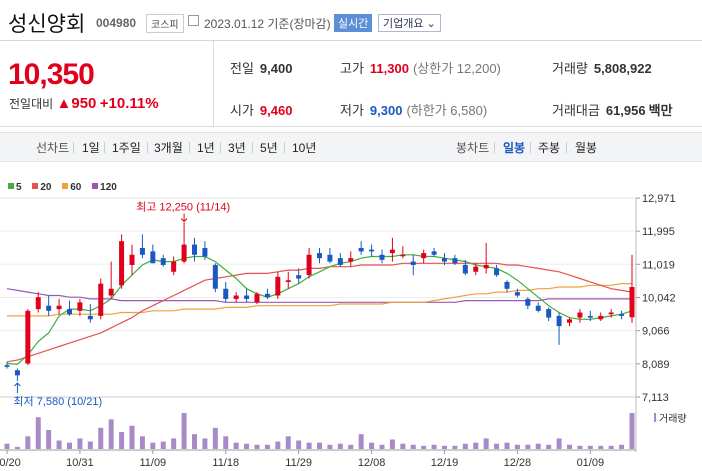  Describe the element at coordinates (549, 148) in the screenshot. I see `tab-weekly: 주봉` at that location.